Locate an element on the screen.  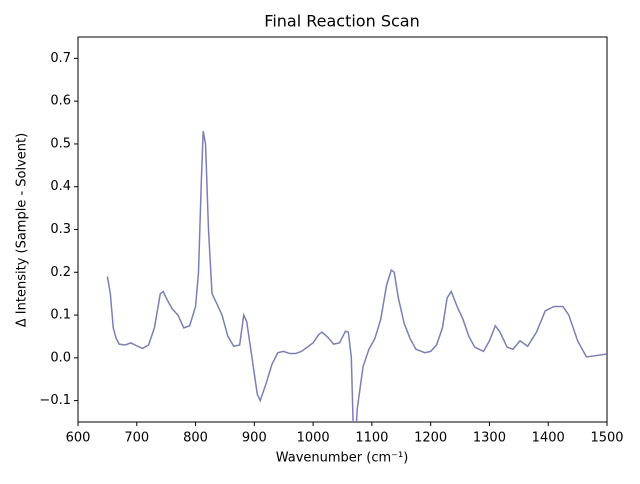
y-axis-label: Δ Intensity (Sample - Solvent) is located at coordinates (22, 230).